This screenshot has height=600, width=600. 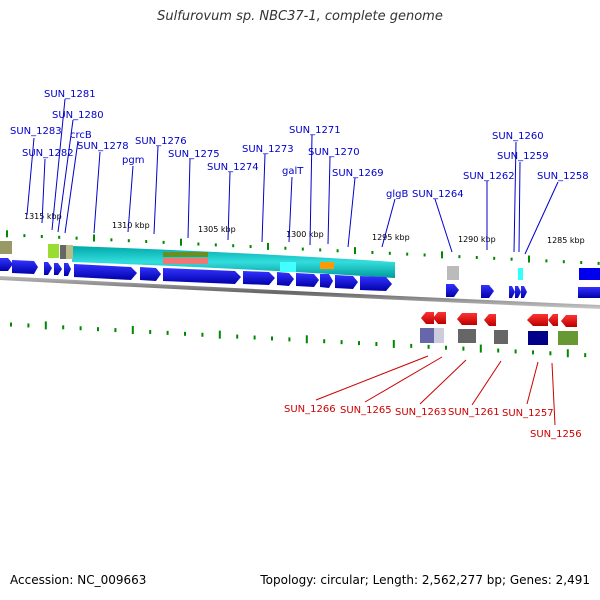 I want to click on gene-label: SUN_1281, so click(x=70, y=94).